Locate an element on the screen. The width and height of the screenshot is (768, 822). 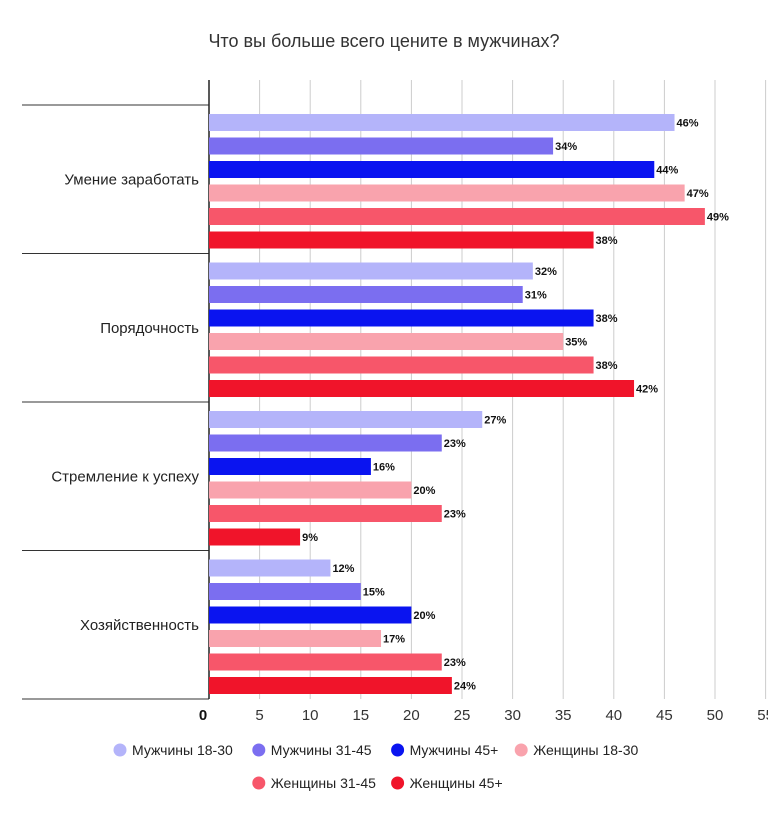
data-label: 12% is located at coordinates (343, 569).